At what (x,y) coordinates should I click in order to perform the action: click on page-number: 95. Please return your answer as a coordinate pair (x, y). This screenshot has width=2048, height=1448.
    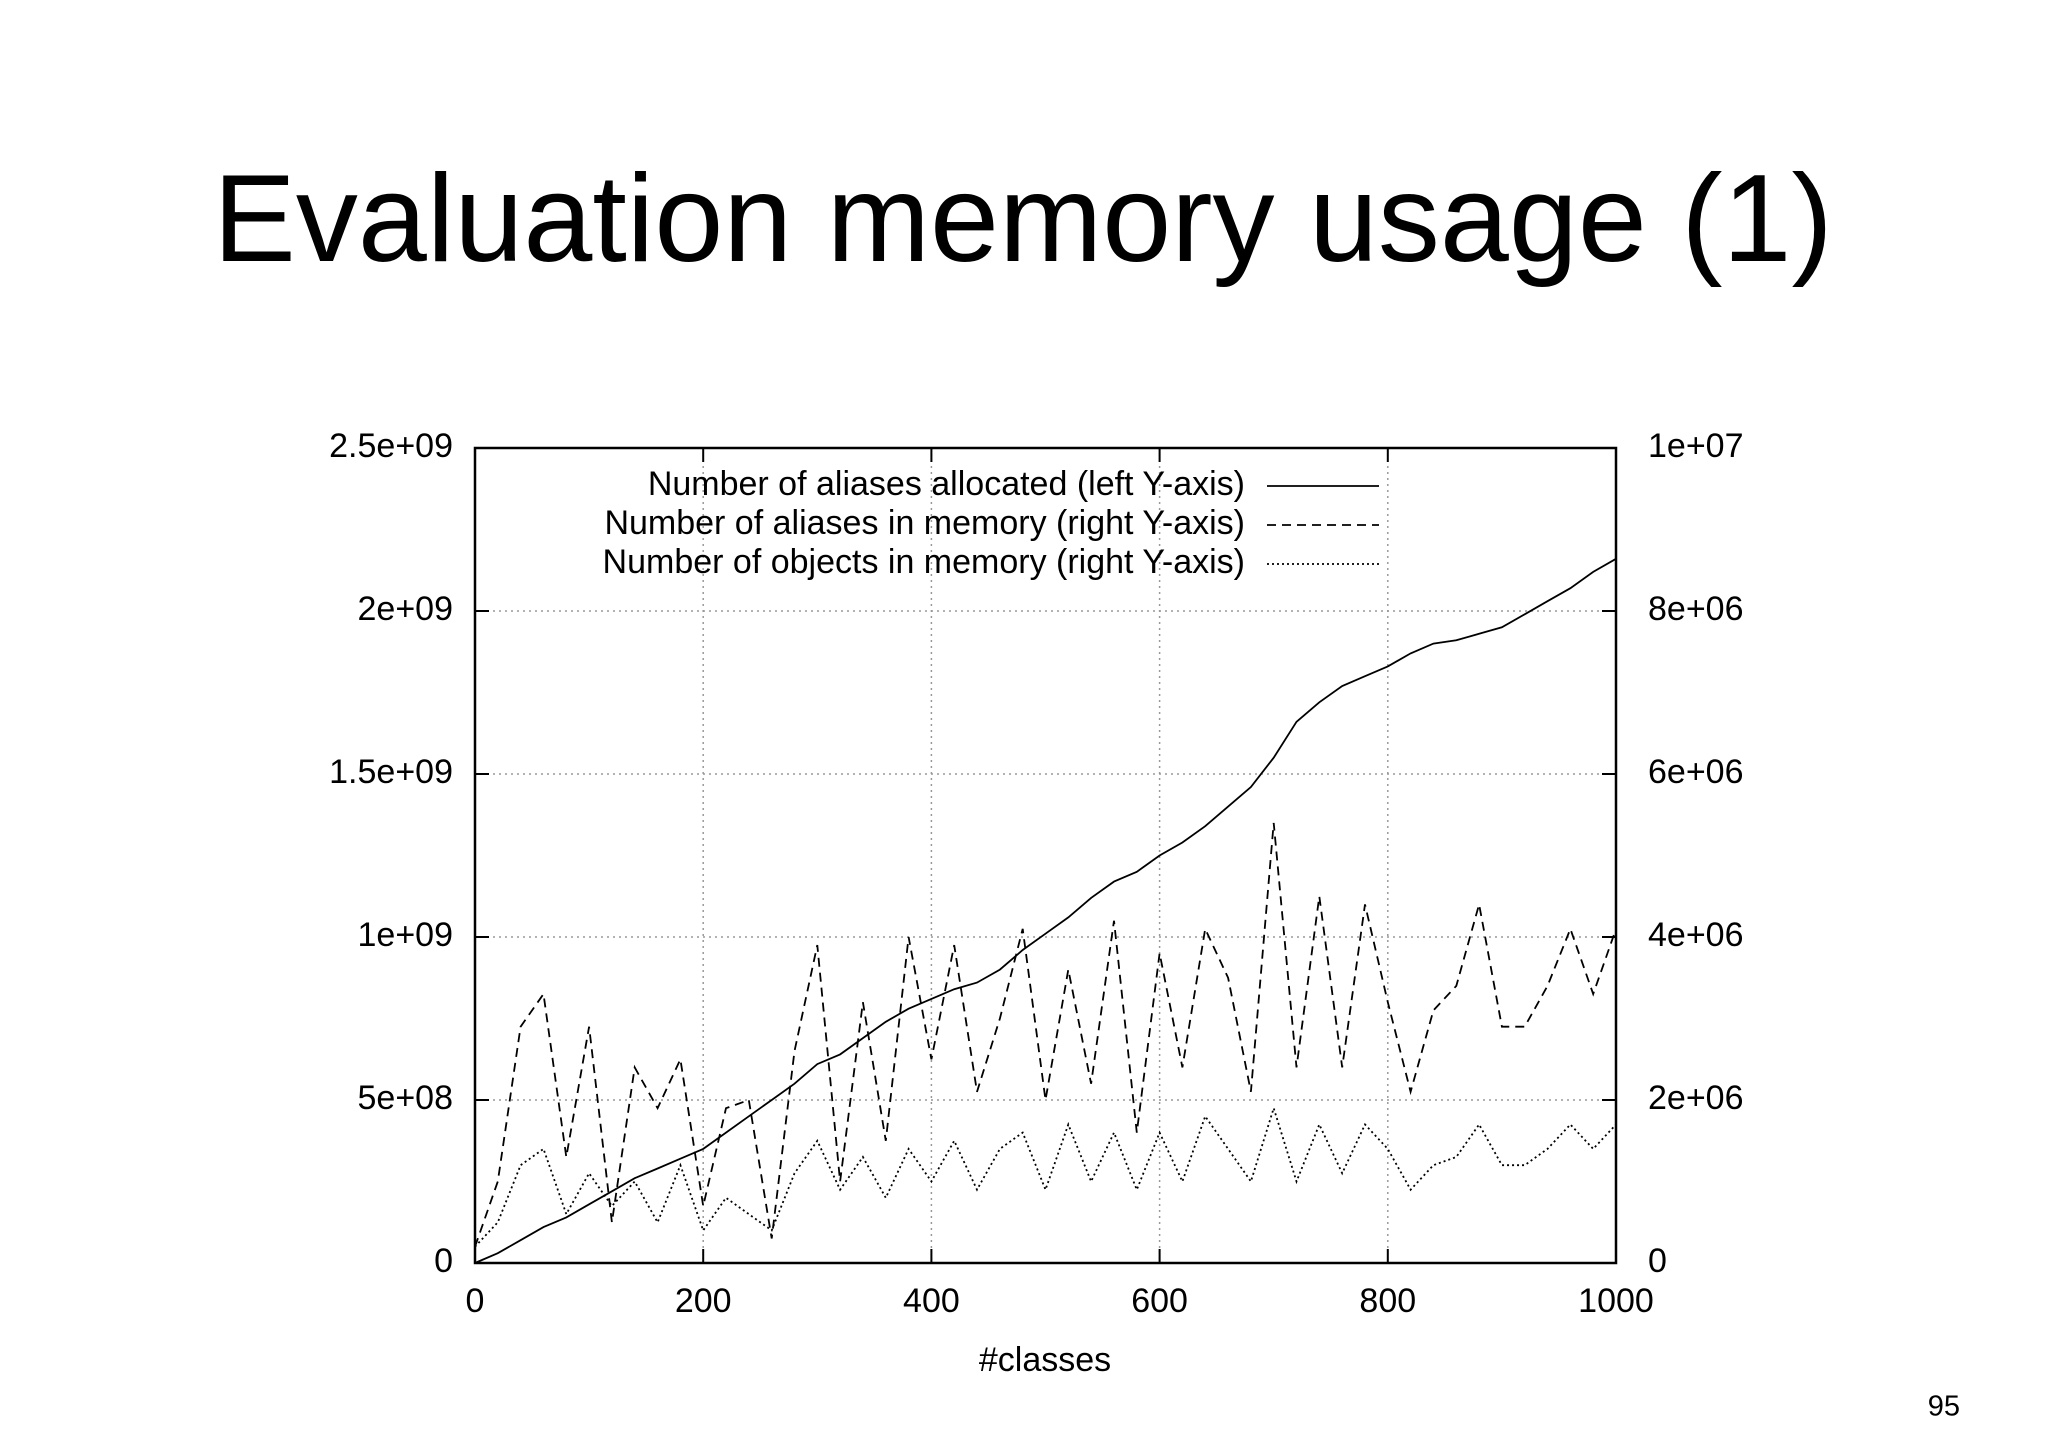
    Looking at the image, I should click on (1944, 1407).